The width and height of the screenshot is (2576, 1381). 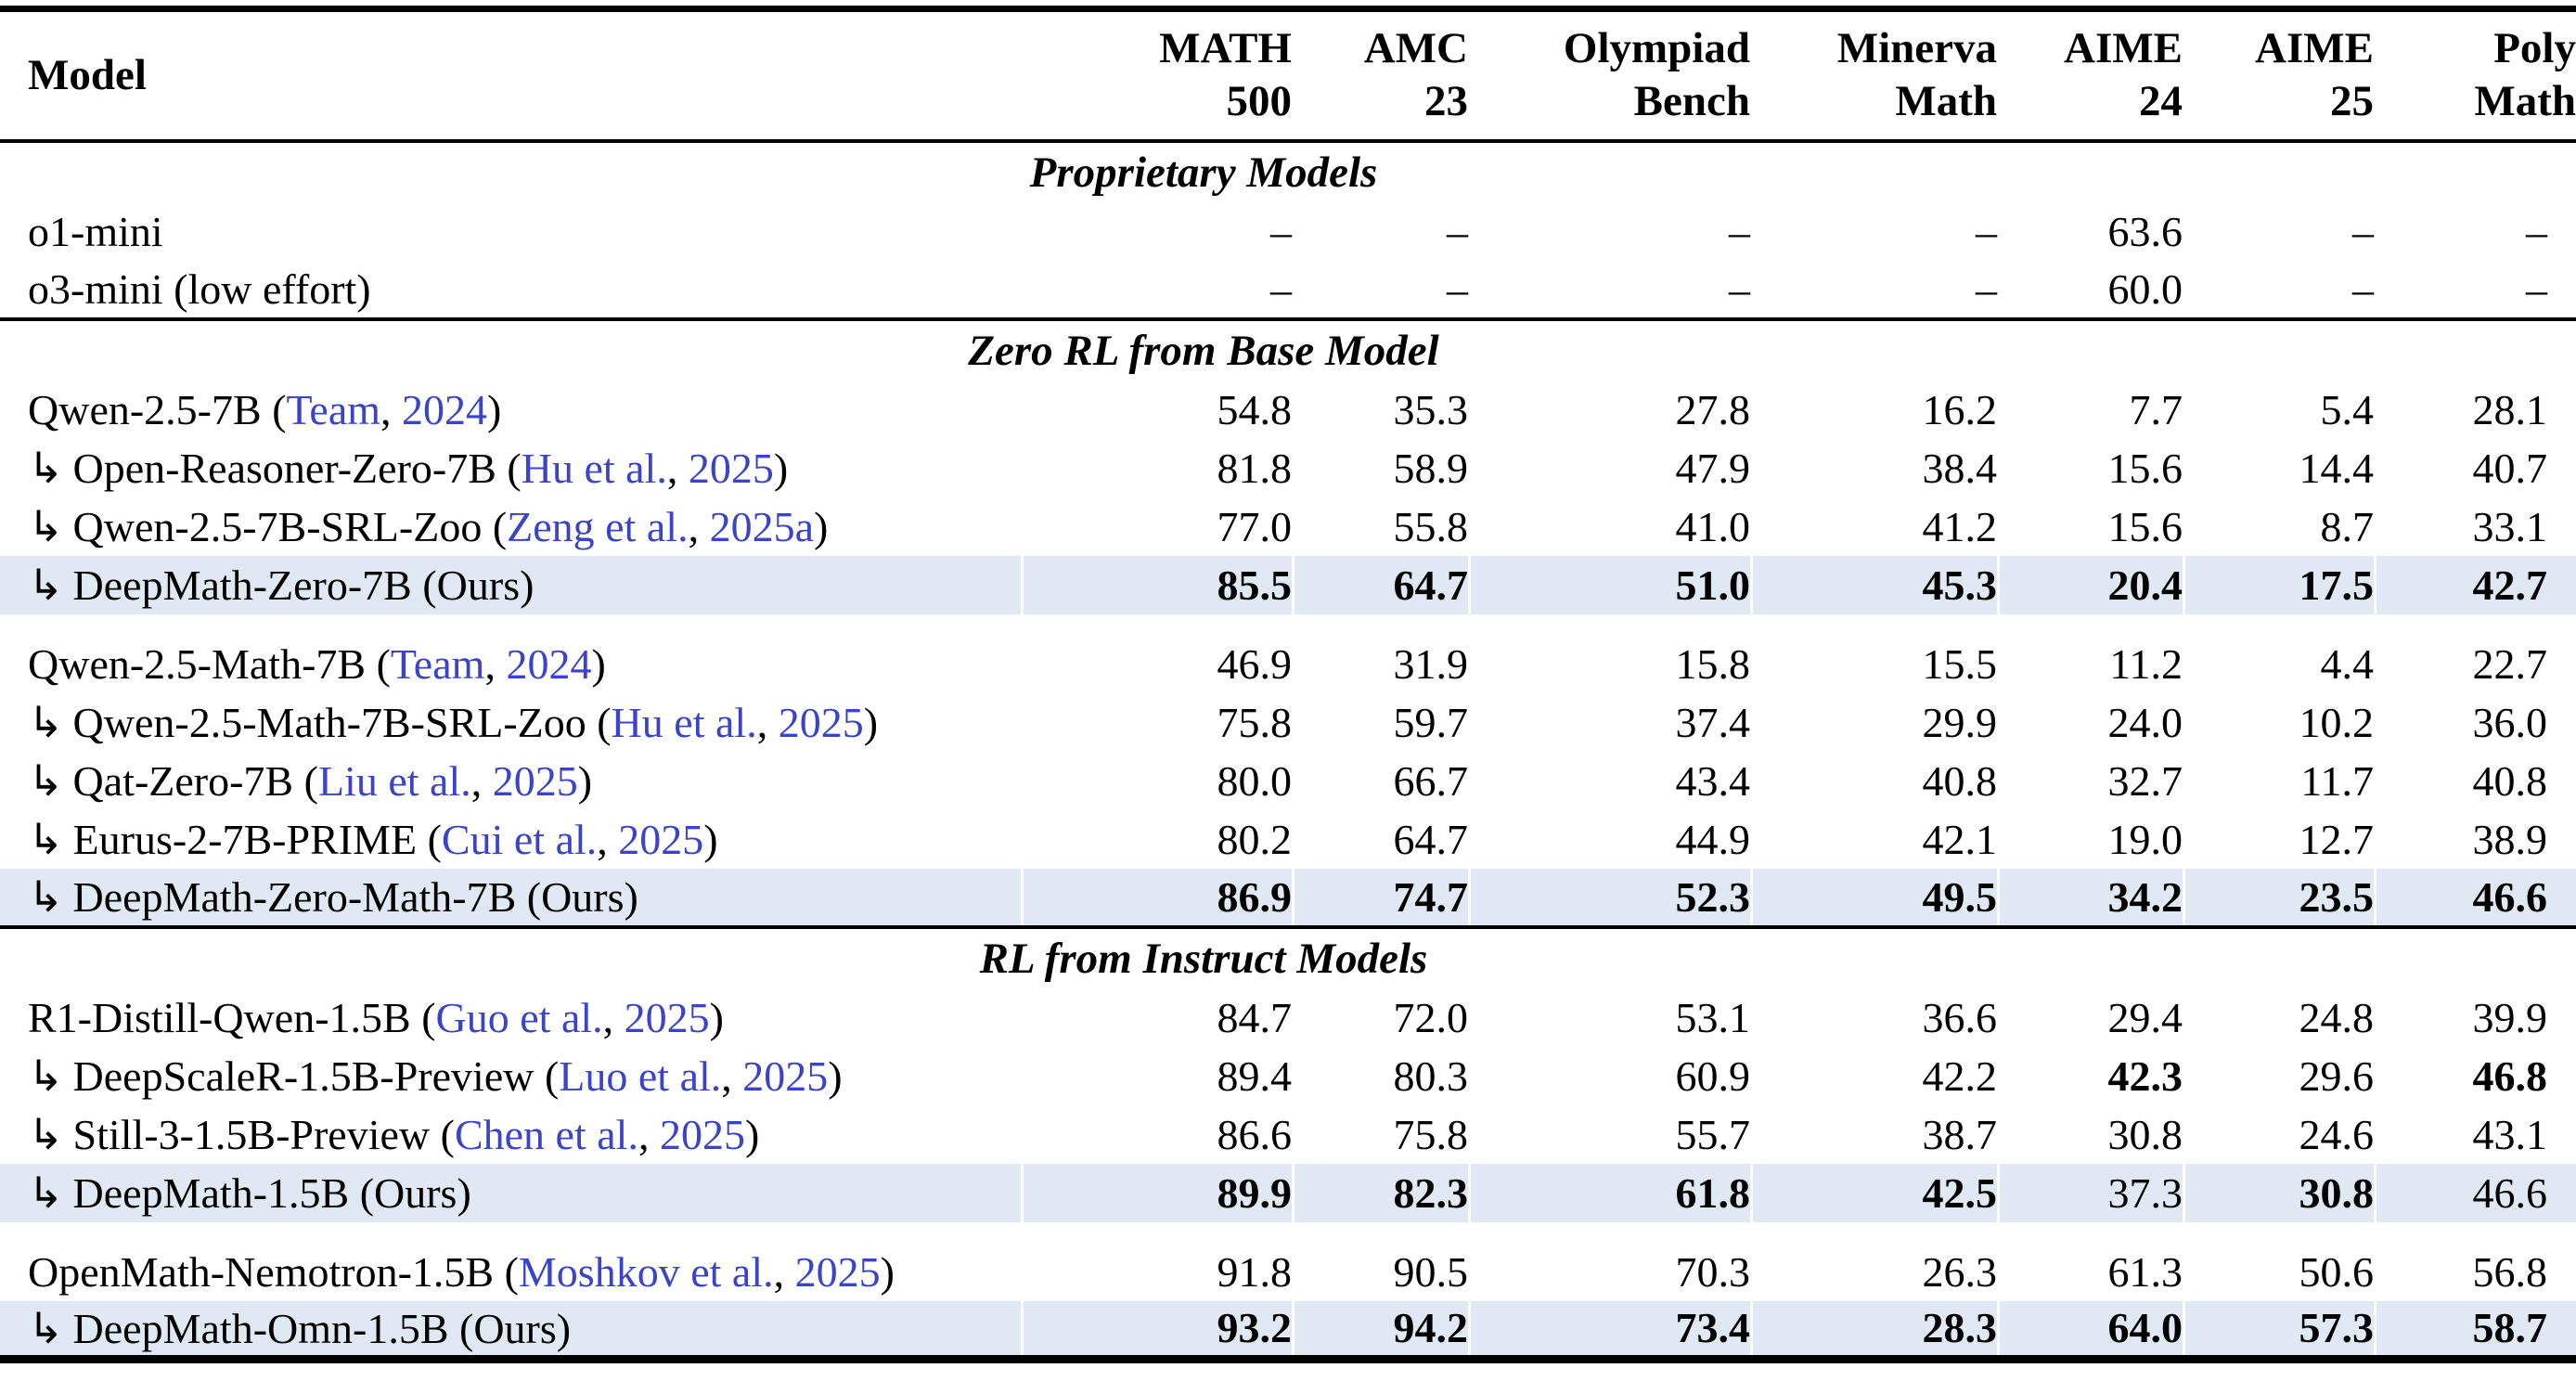 What do you see at coordinates (1380, 1193) in the screenshot?
I see `score-cell: 82.3` at bounding box center [1380, 1193].